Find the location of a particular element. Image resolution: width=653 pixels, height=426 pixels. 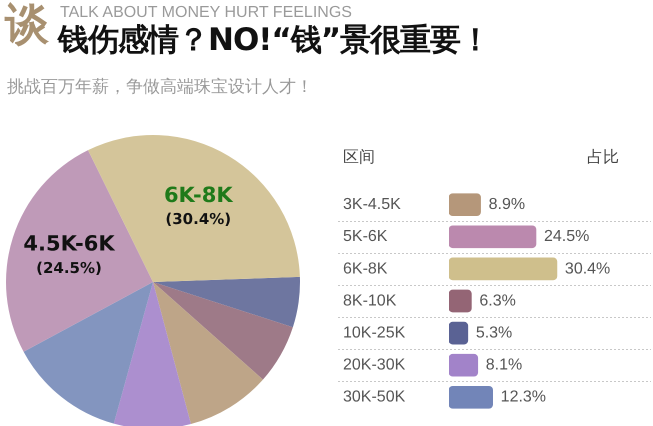

x-axis-title: 占比 is located at coordinates (603, 157).